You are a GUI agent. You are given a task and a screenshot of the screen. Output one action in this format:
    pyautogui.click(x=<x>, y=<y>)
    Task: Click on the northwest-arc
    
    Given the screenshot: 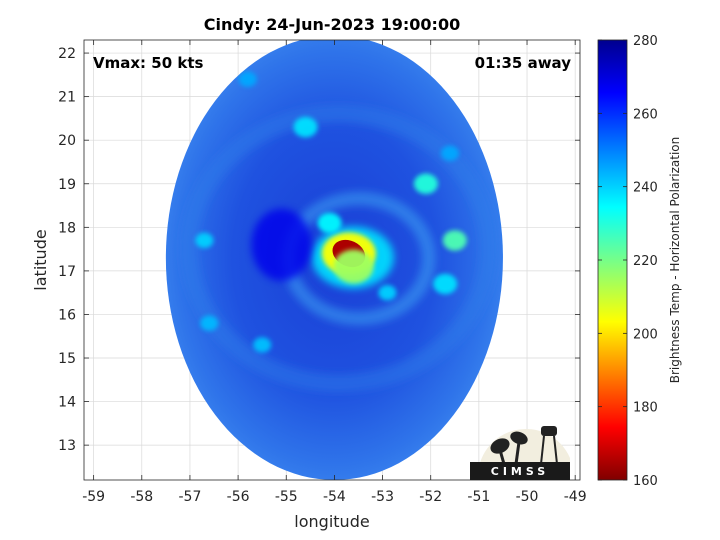 What is the action you would take?
    pyautogui.click(x=247, y=79)
    